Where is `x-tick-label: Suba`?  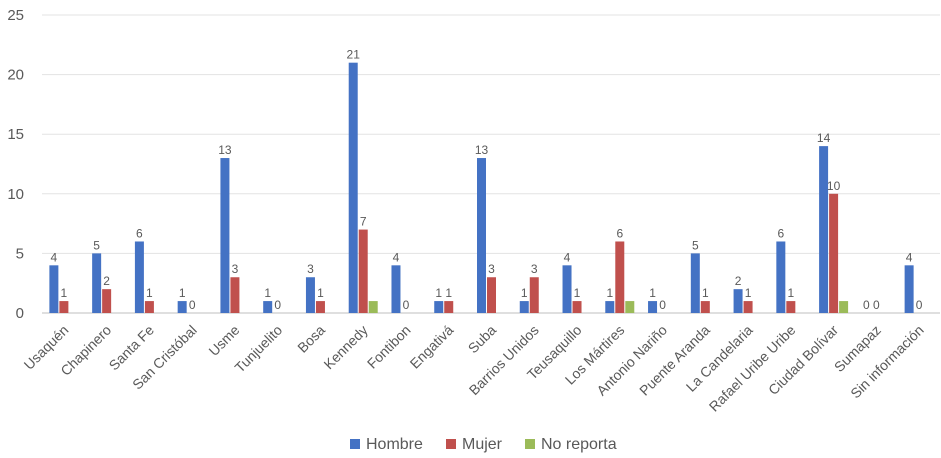
x-tick-label: Suba is located at coordinates (482, 339).